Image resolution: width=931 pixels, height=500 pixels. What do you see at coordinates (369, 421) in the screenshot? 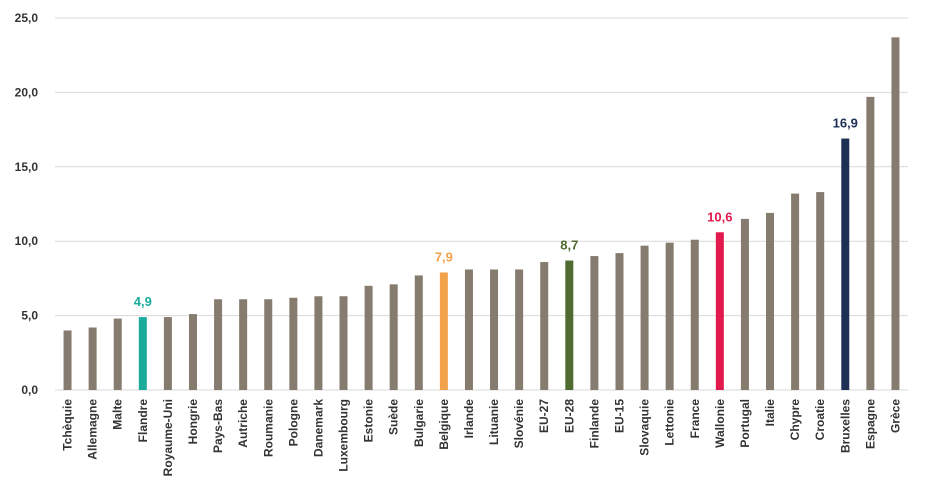
I see `x-tick-label: Estonie` at bounding box center [369, 421].